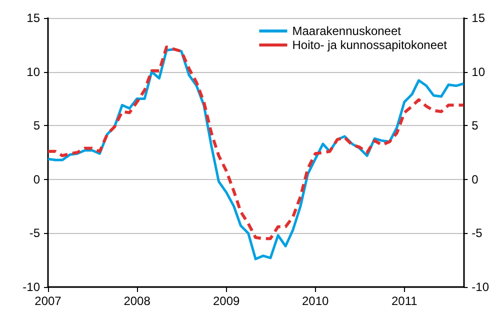 The width and height of the screenshot is (500, 330). Describe the element at coordinates (34, 233) in the screenshot. I see `y-tick-label: -5` at that location.